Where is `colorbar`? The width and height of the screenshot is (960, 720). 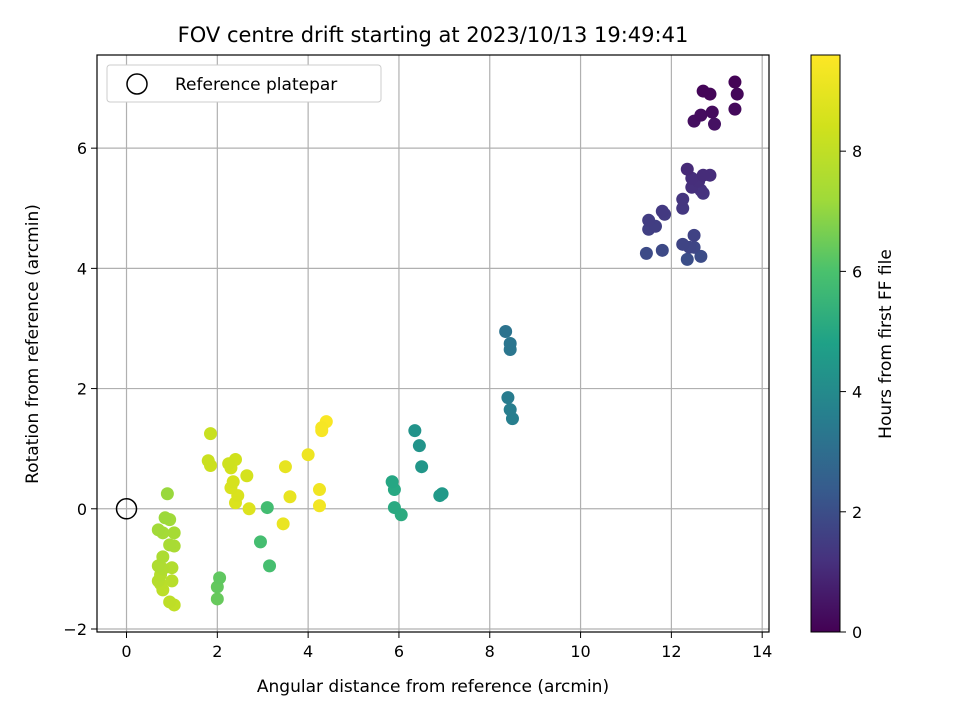
colorbar is located at coordinates (825, 343).